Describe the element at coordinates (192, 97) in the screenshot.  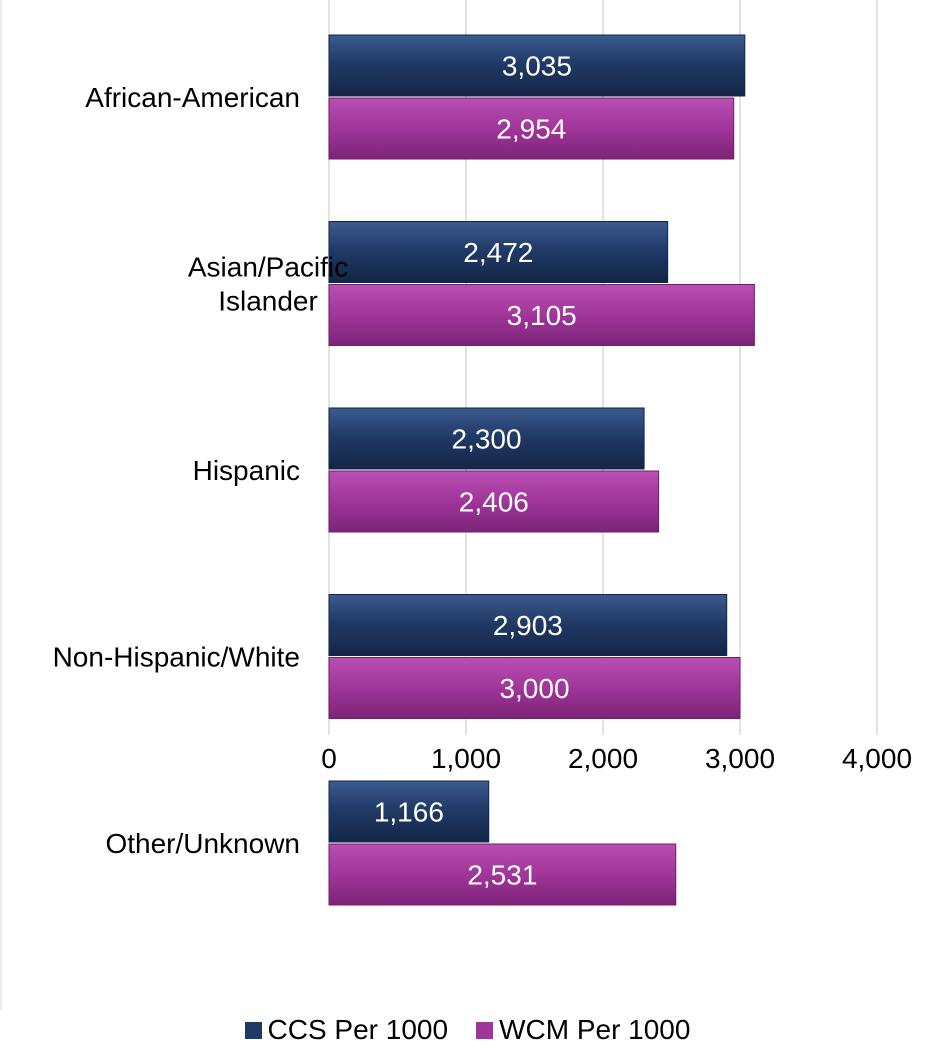
I see `category-label: African-American` at that location.